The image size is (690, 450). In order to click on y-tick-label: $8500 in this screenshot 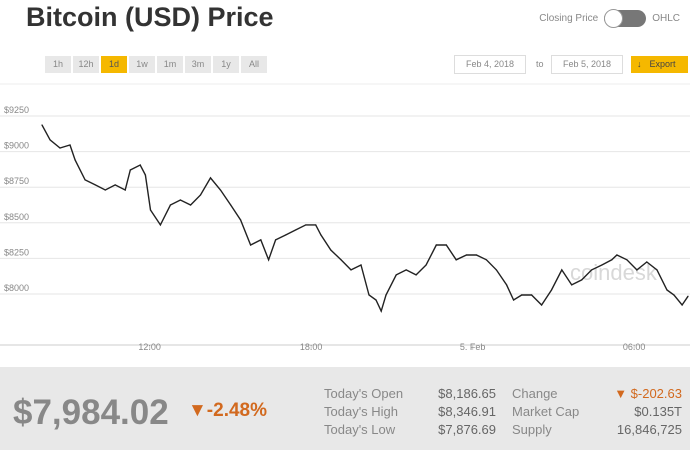, I will do `click(16, 217)`.